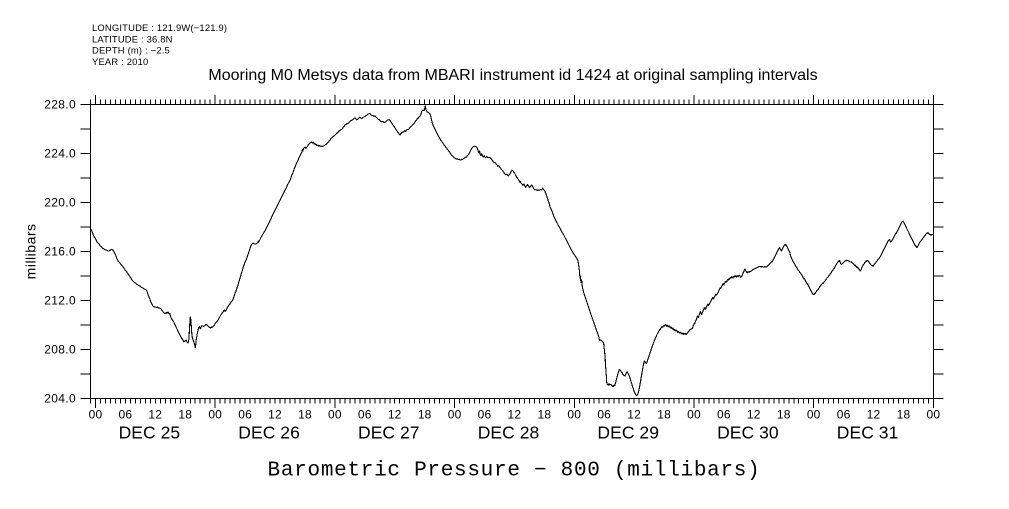  What do you see at coordinates (389, 433) in the screenshot?
I see `svg-text: DEC 27` at bounding box center [389, 433].